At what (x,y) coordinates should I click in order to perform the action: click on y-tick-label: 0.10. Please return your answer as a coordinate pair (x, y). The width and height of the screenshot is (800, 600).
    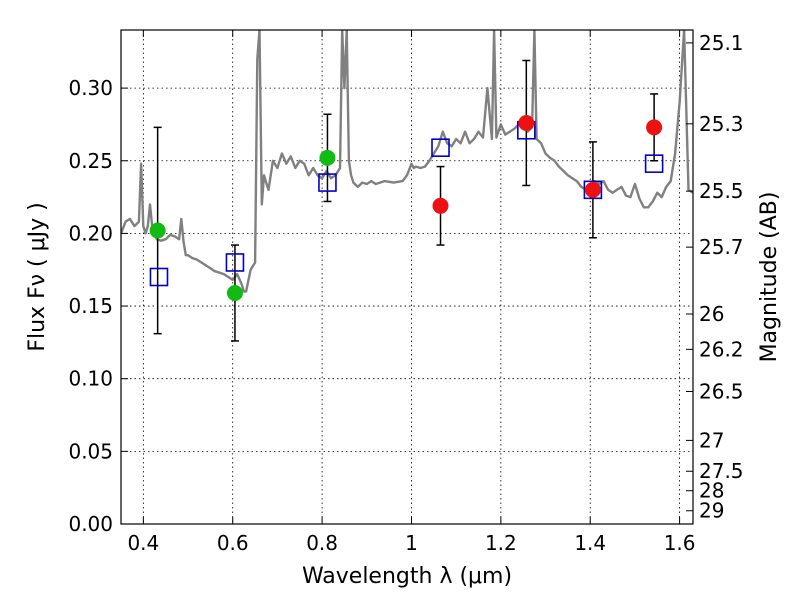
    Looking at the image, I should click on (90, 379).